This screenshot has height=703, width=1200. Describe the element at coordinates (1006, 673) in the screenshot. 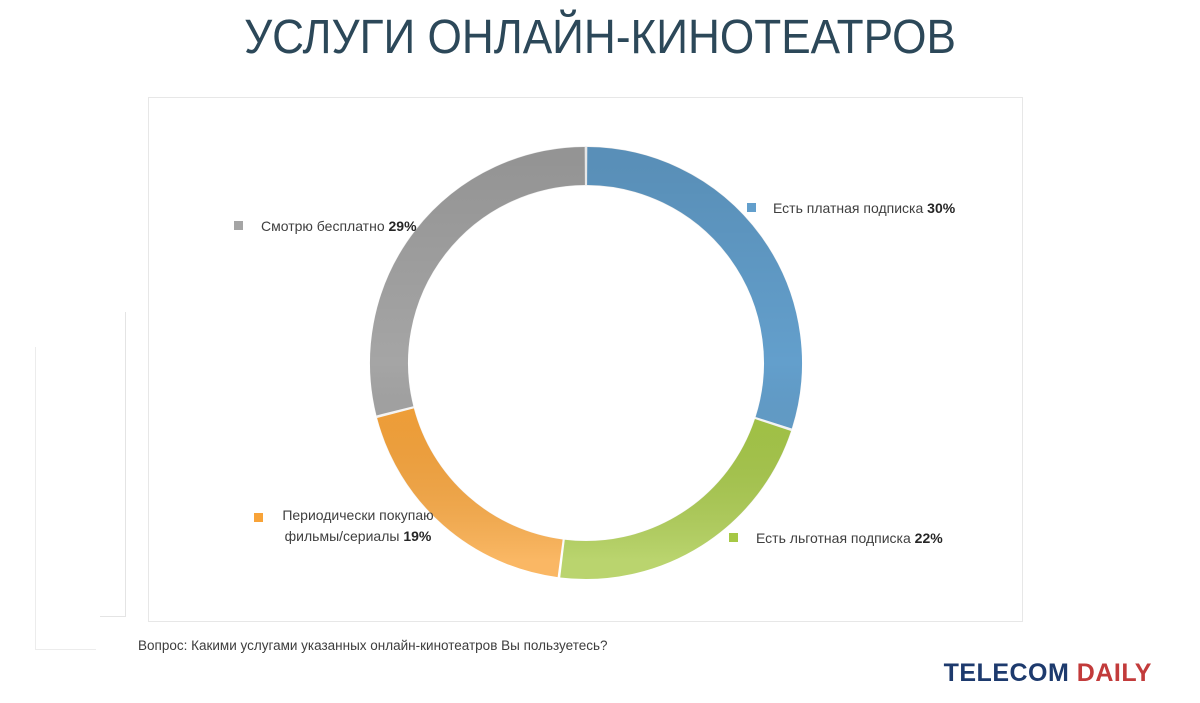

I see `logo-telecom: TELECOM` at that location.